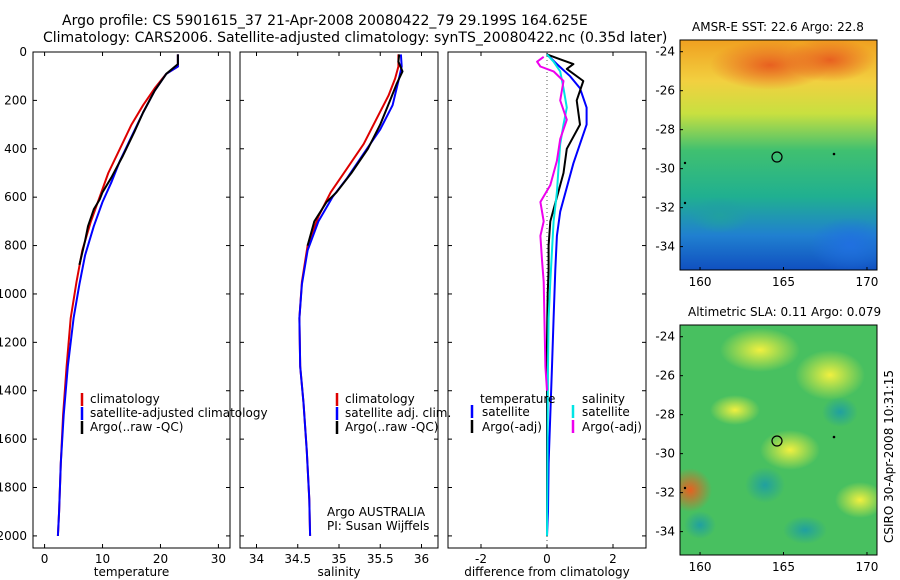 The width and height of the screenshot is (900, 580). Describe the element at coordinates (160, 559) in the screenshot. I see `x-tick-label: 20` at that location.